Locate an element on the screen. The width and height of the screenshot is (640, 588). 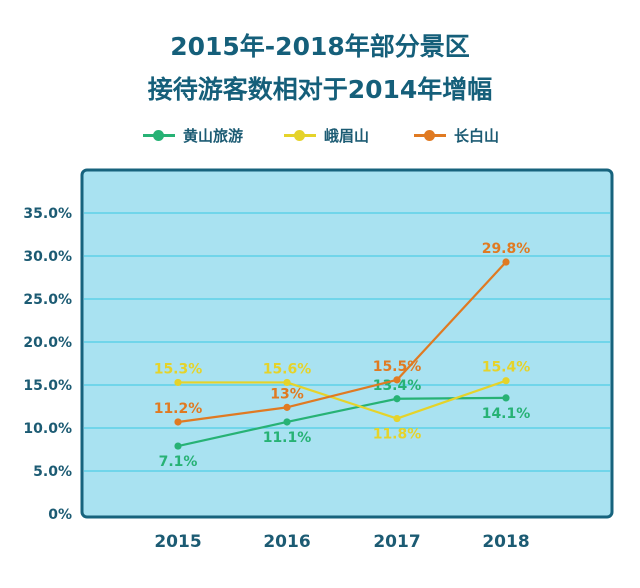
x-tick-label: 2015 is located at coordinates (177, 542).